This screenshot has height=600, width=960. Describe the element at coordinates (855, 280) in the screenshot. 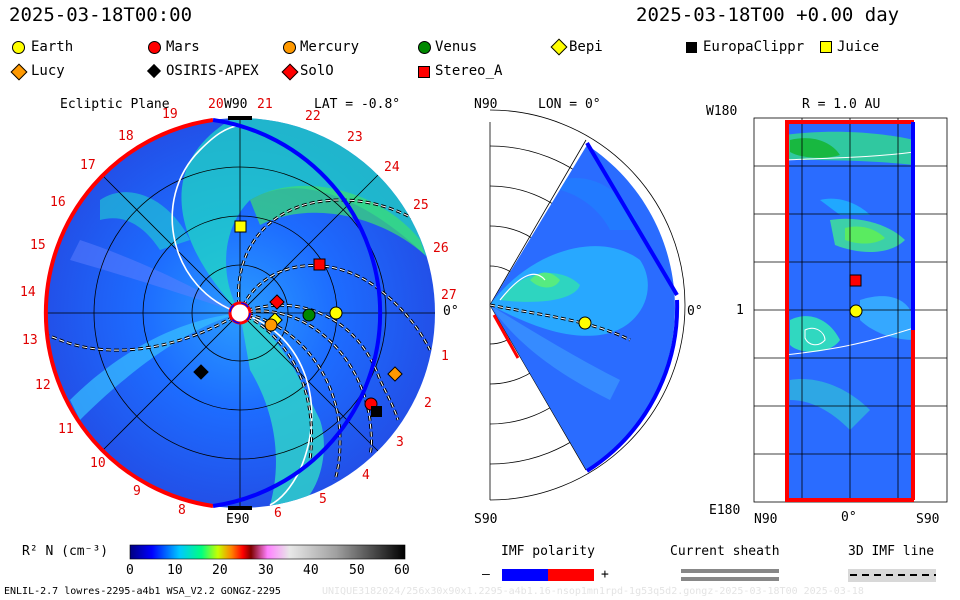

I see `stereo-a-radial-icon` at that location.